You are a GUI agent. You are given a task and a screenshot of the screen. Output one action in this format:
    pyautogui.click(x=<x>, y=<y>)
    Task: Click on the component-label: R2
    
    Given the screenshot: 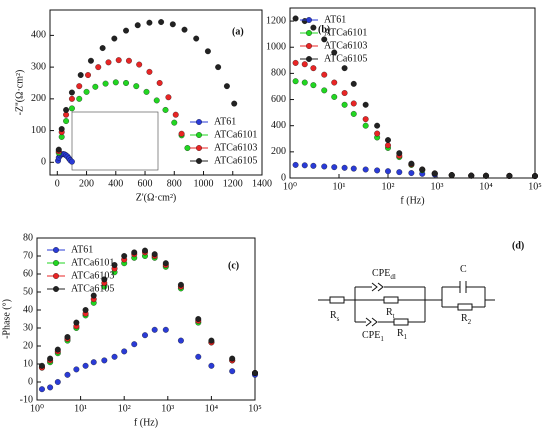 What is the action you would take?
    pyautogui.click(x=466, y=319)
    